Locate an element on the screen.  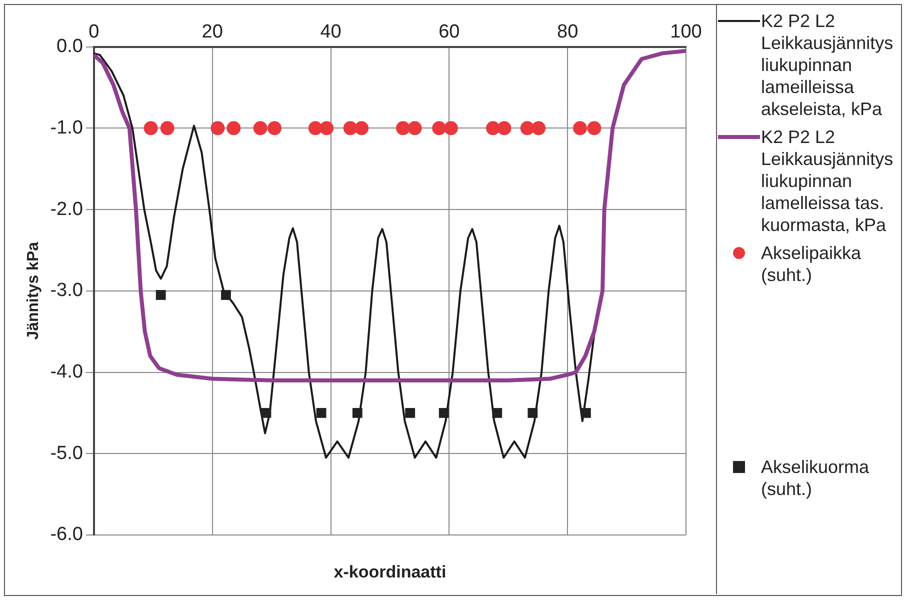
y-tick-label: -5.0 is located at coordinates (66, 453).